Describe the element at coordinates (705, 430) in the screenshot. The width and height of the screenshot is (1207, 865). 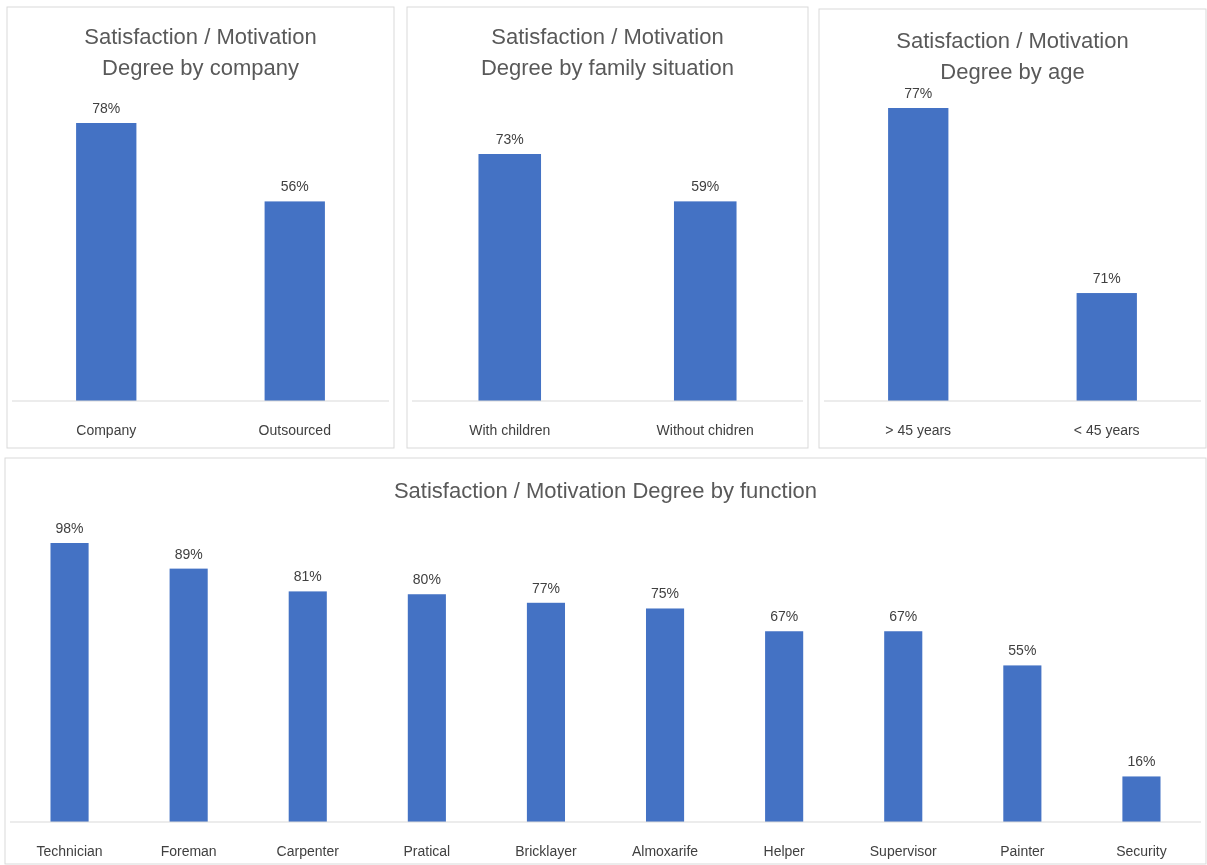
I see `x-tick-label: Without chidren` at that location.